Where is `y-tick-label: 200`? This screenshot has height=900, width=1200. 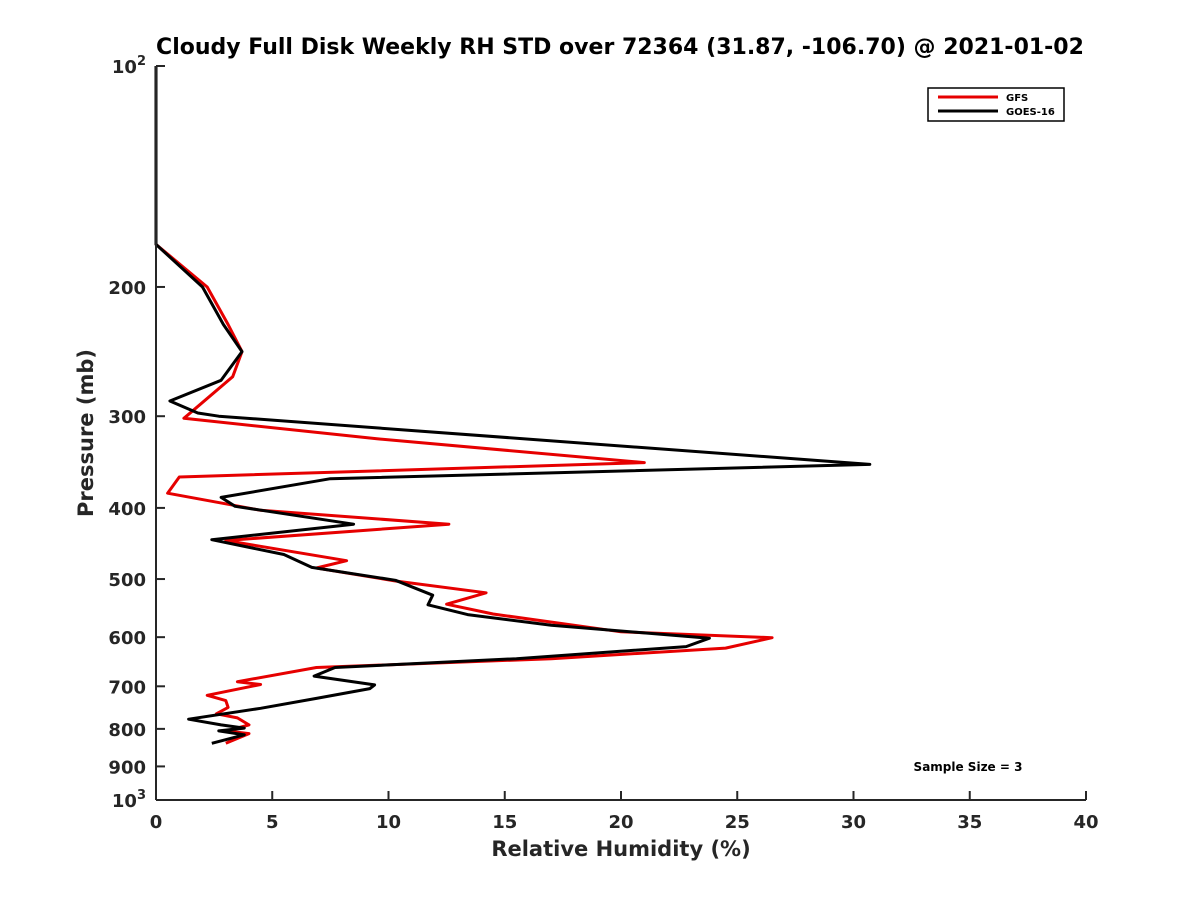 y-tick-label: 200 is located at coordinates (127, 288).